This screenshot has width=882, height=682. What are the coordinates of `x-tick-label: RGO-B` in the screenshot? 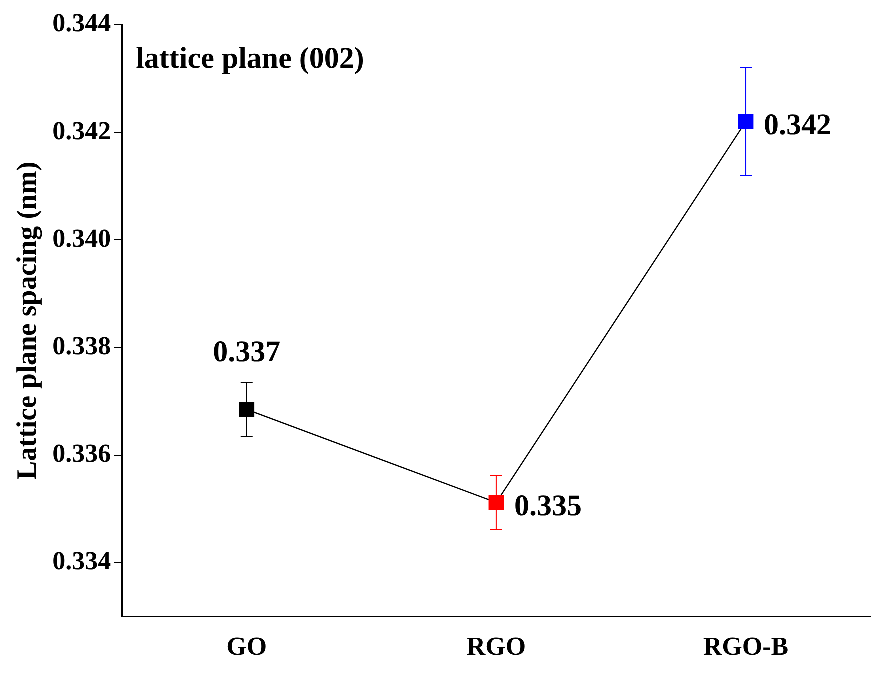 It's located at (746, 647).